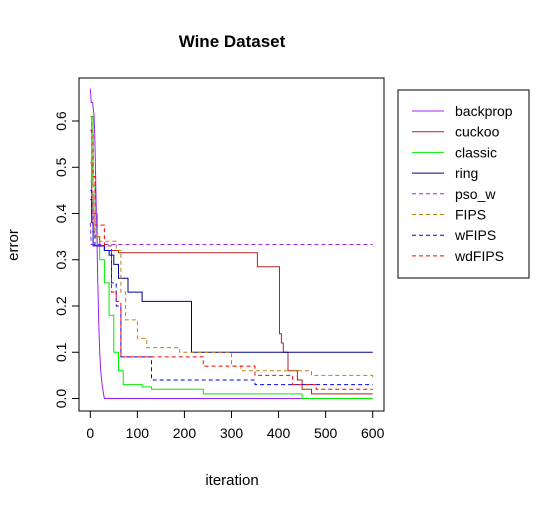 The height and width of the screenshot is (510, 540). Describe the element at coordinates (90, 433) in the screenshot. I see `x-tick-label: 0` at that location.